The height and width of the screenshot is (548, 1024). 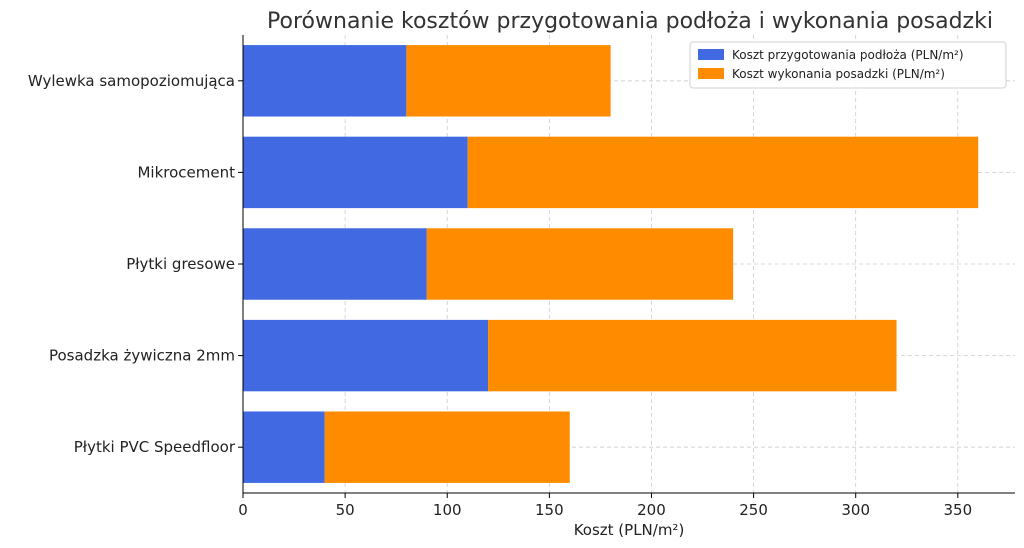 I want to click on bar-series0-cat1, so click(x=355, y=172).